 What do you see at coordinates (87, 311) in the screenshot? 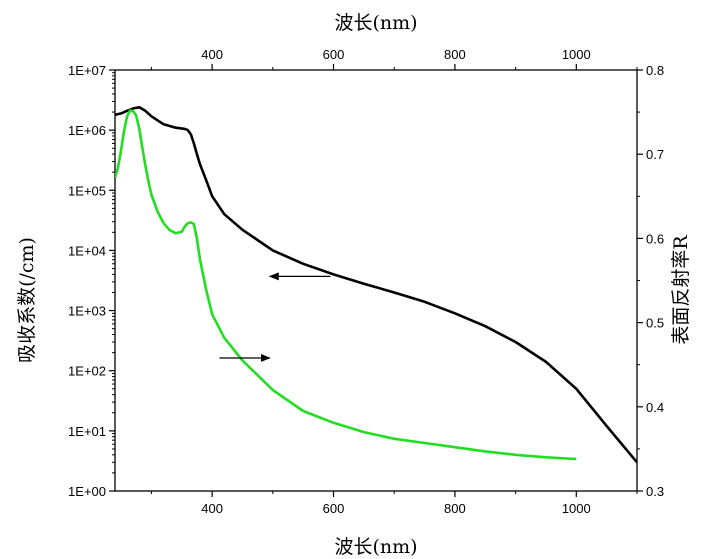
I see `y-left-tick-label: 1E+03` at bounding box center [87, 311].